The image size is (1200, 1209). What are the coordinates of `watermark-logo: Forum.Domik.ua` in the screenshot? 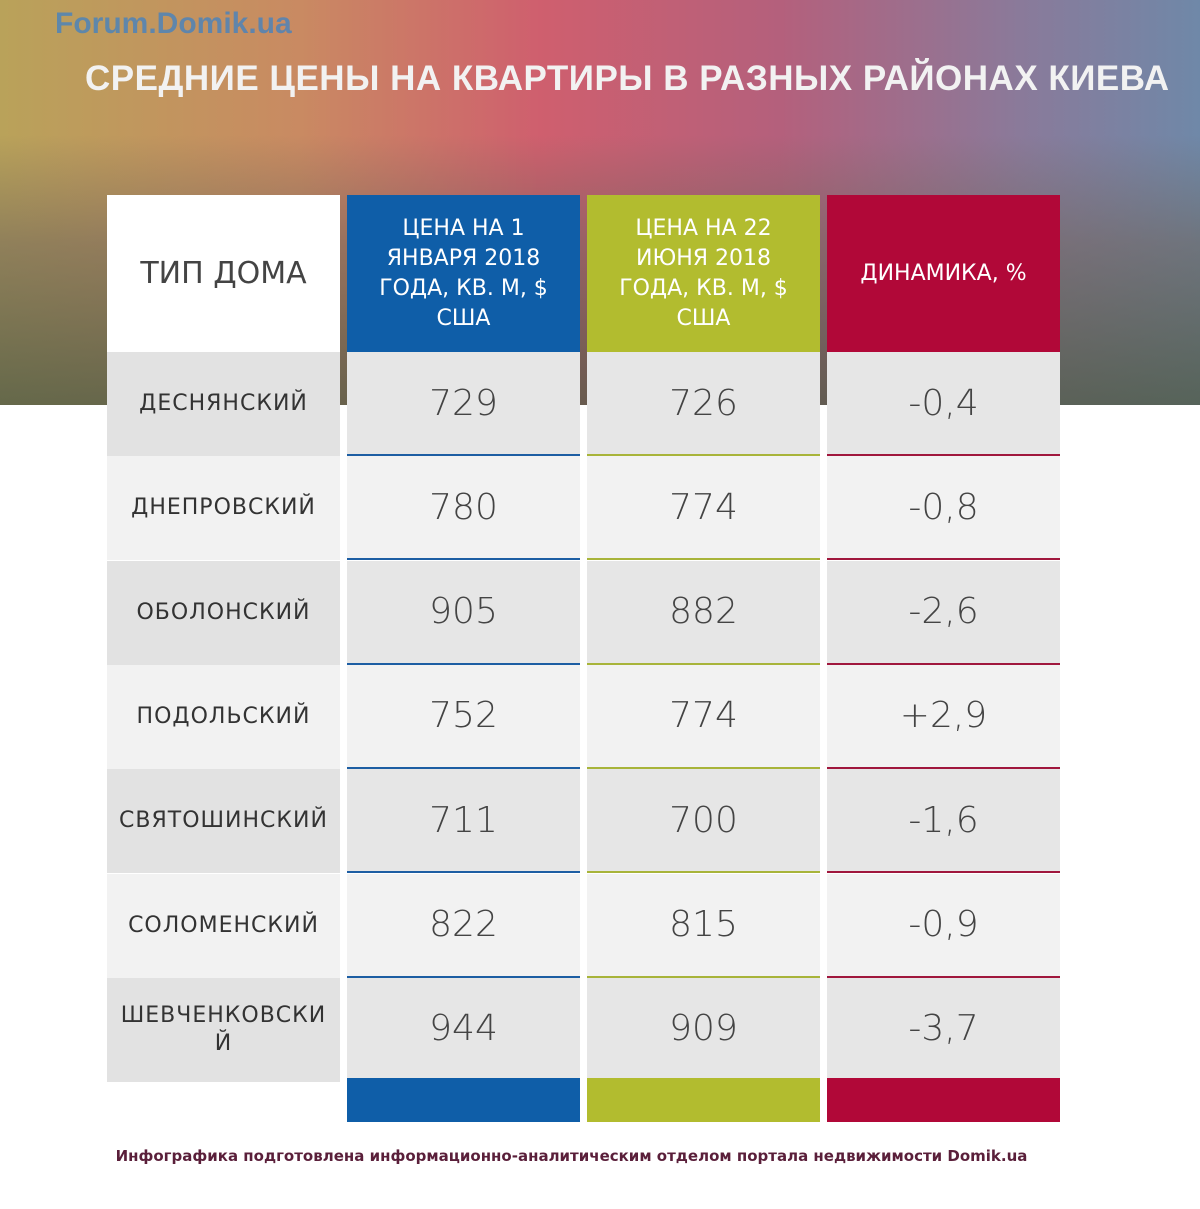 It's located at (173, 23).